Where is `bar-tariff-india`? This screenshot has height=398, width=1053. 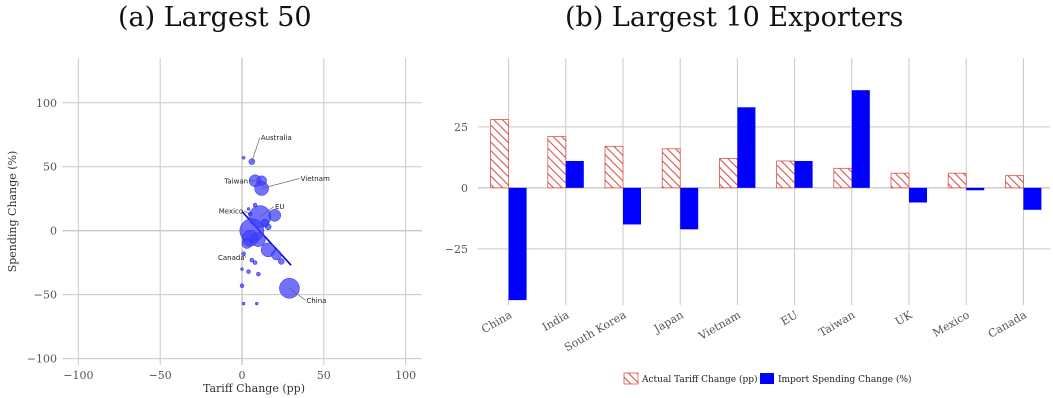 bar-tariff-india is located at coordinates (557, 162).